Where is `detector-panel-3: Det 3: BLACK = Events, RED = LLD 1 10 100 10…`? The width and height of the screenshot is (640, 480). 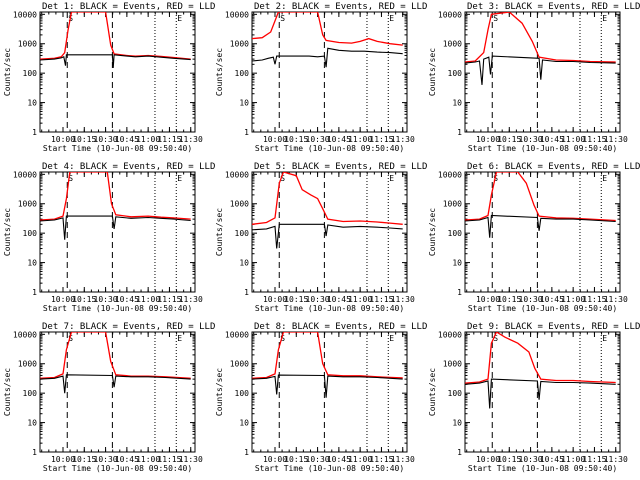
detector-panel-3: Det 3: BLACK = Events, RED = LLD 1 10 100 10… is located at coordinates (534, 77).